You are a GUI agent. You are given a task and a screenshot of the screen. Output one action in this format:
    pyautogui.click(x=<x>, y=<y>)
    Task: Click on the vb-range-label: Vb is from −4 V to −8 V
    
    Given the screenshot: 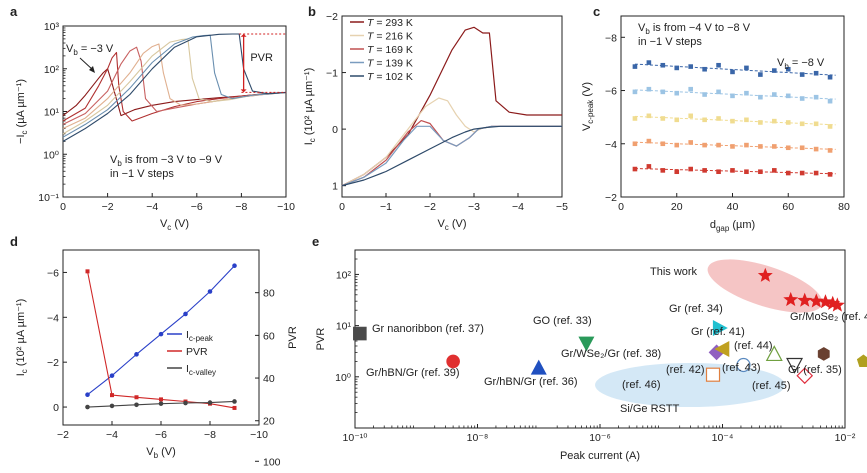 What is the action you would take?
    pyautogui.click(x=694, y=29)
    